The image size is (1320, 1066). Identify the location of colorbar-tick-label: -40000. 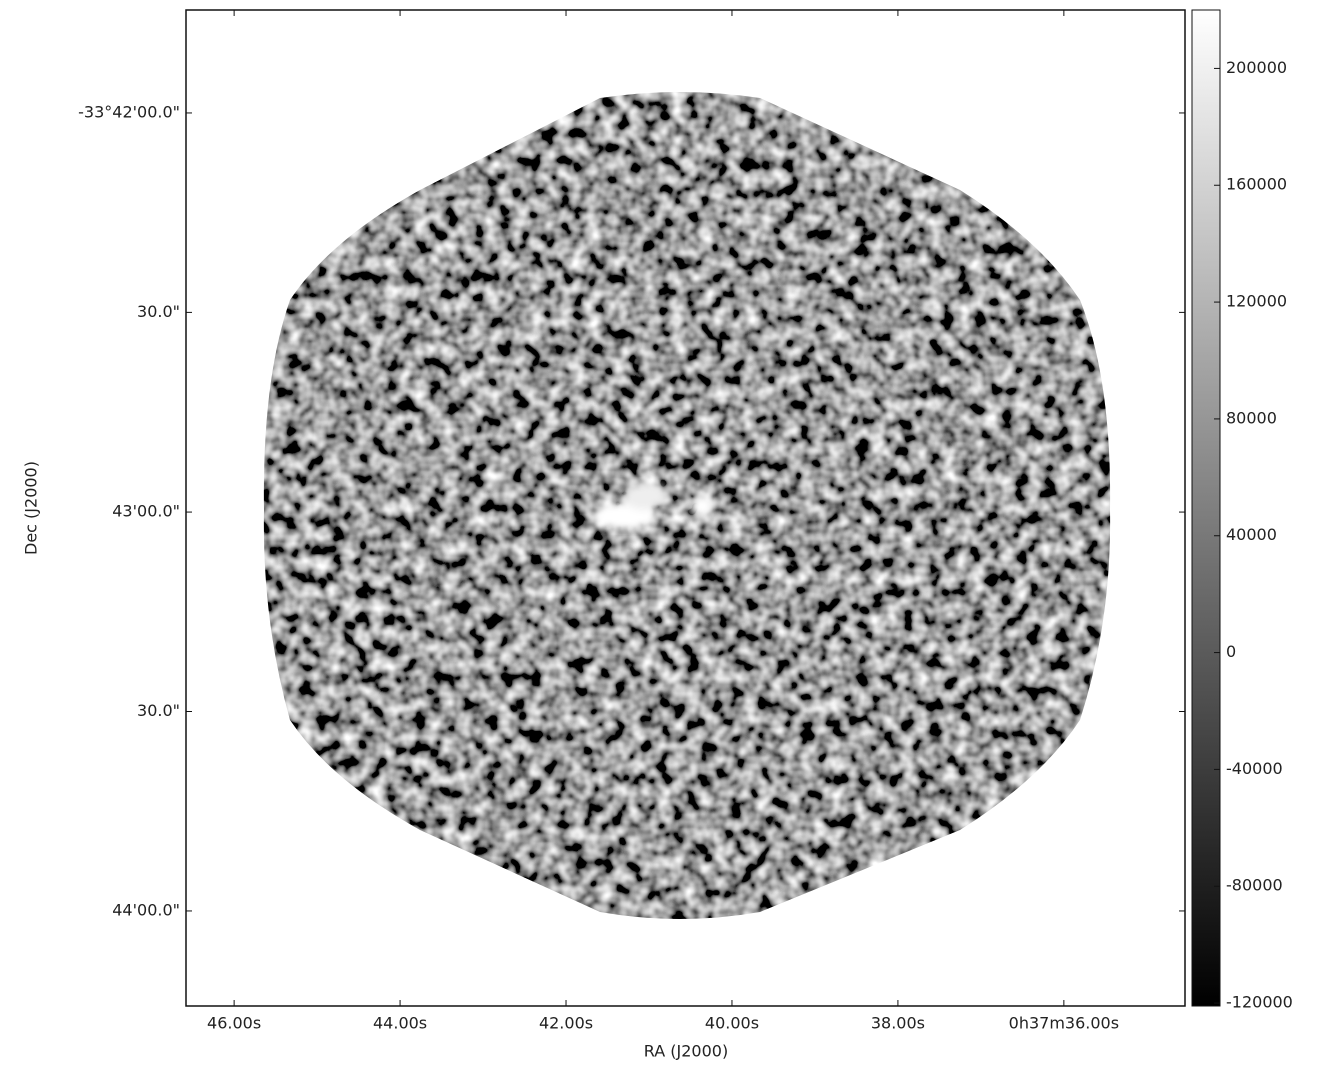
(1254, 768).